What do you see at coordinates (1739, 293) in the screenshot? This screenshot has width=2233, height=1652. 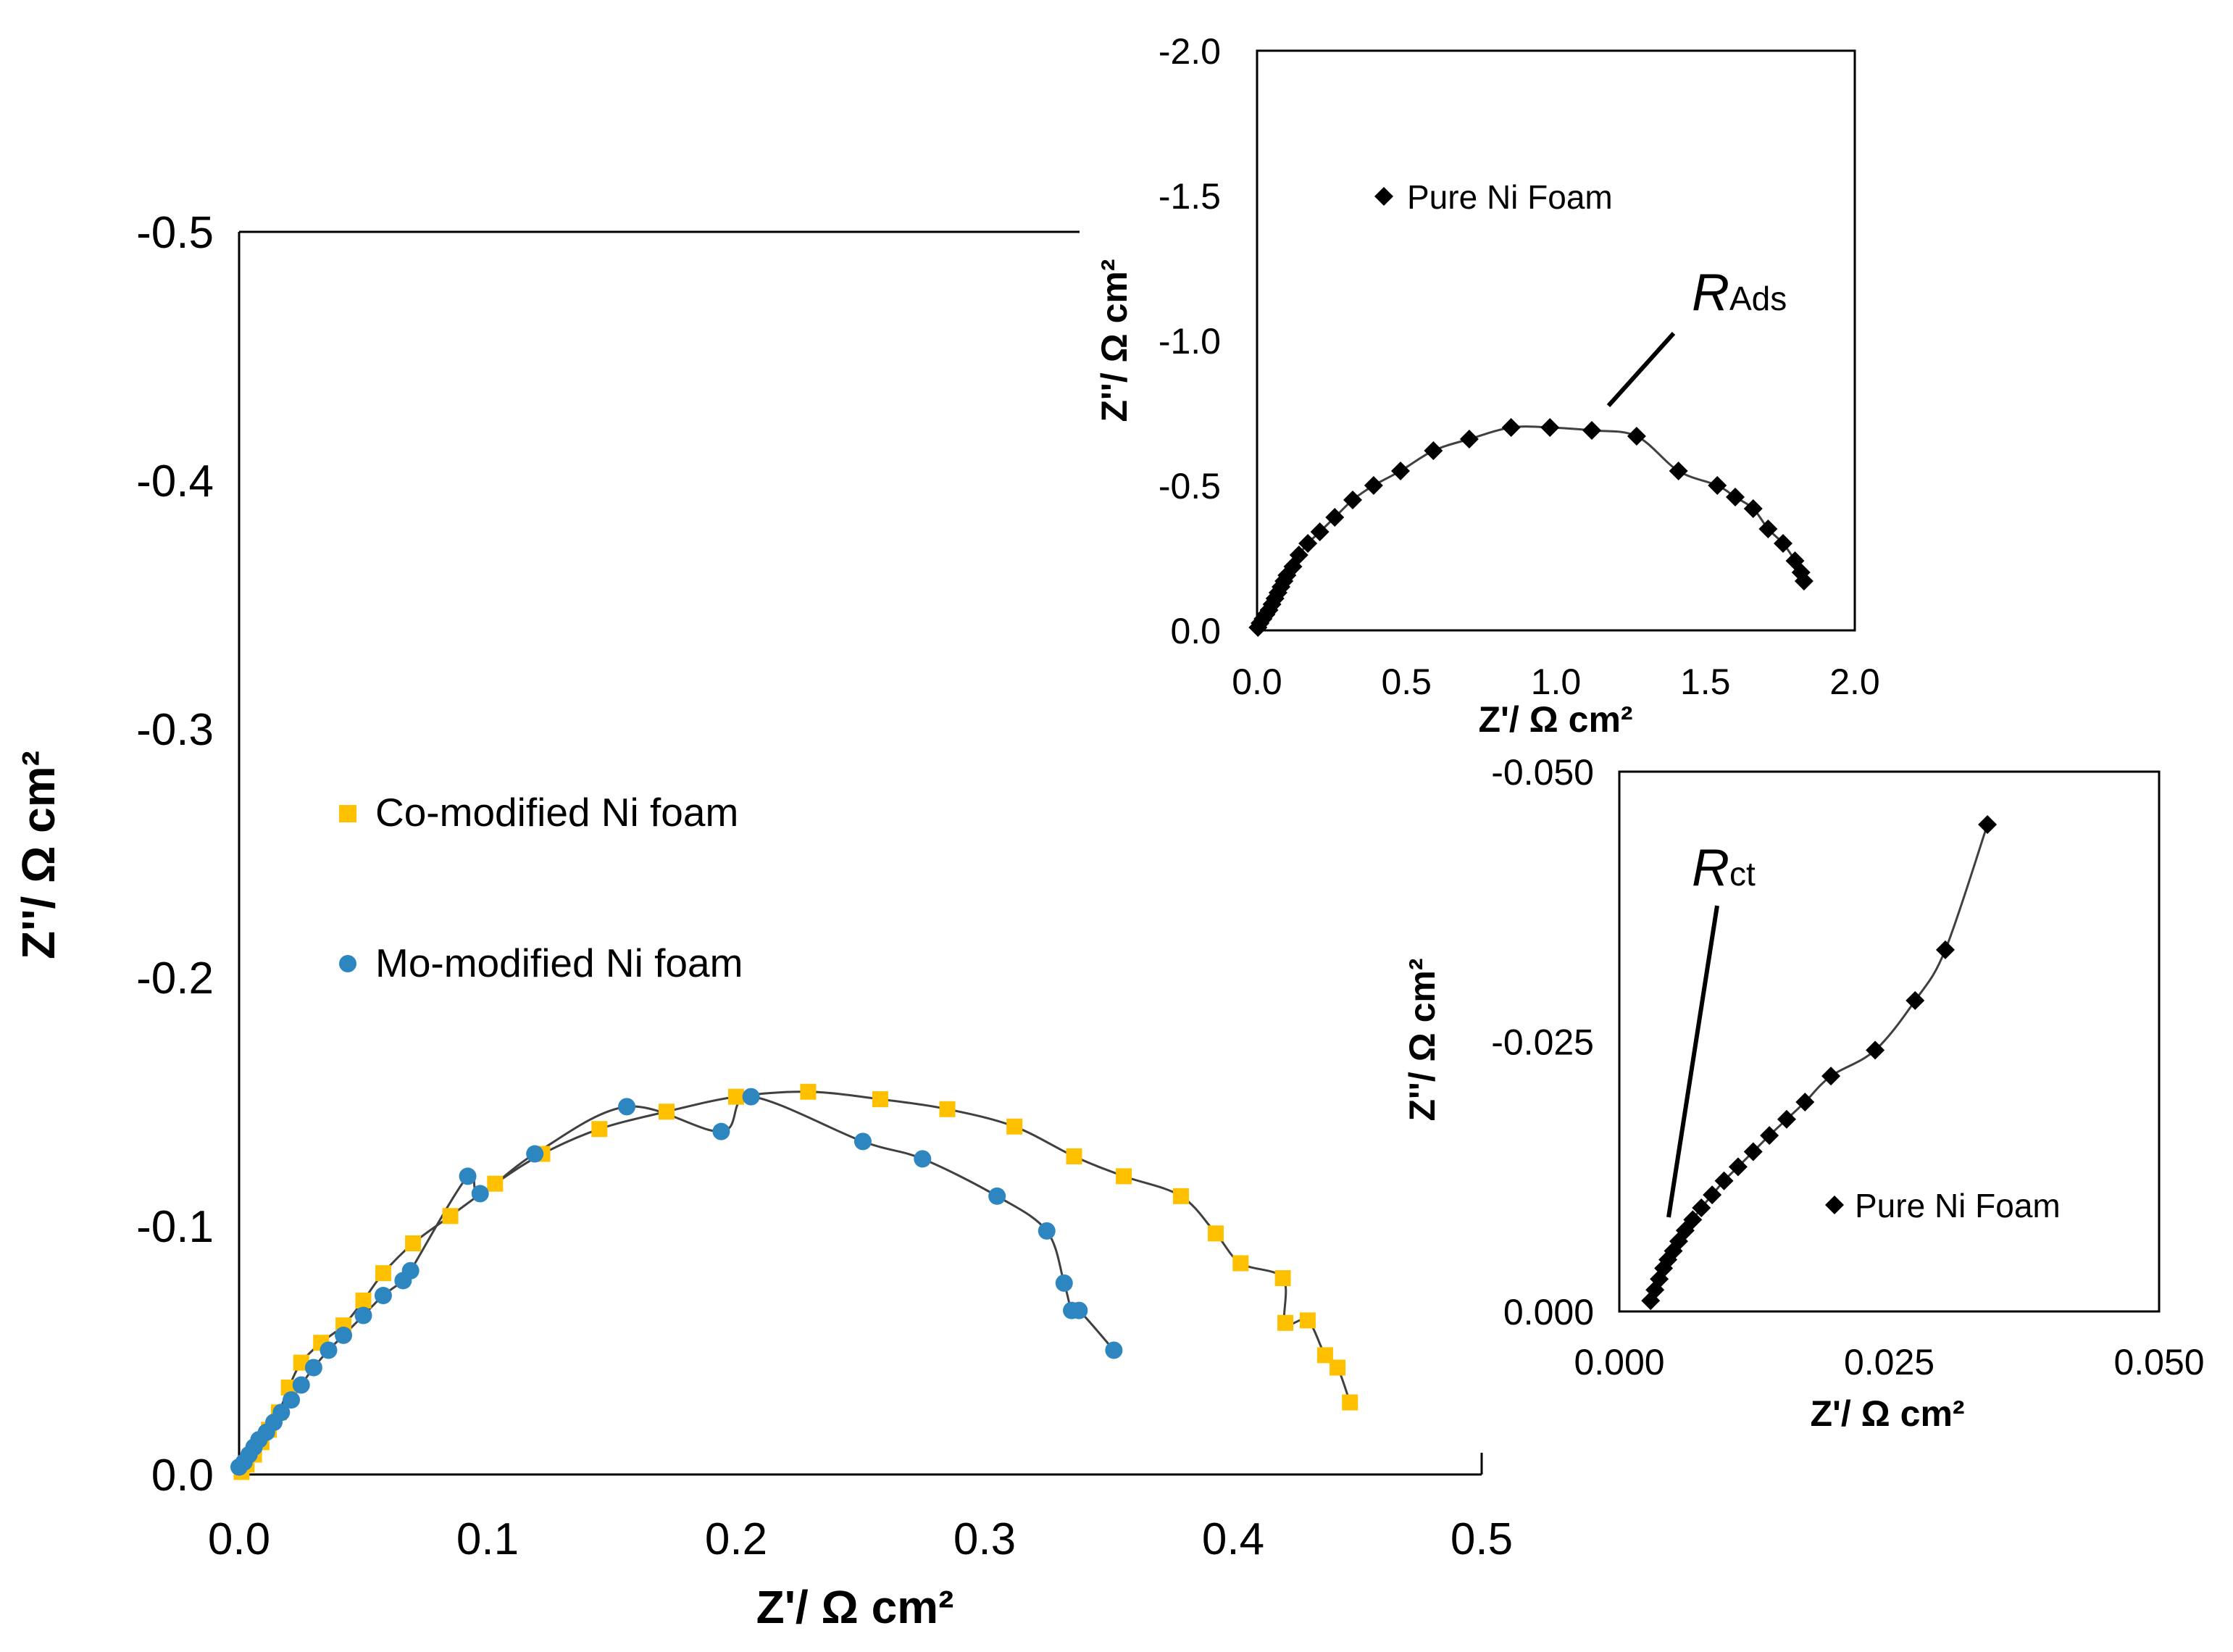 I see `r-ads-annotation: RAds` at bounding box center [1739, 293].